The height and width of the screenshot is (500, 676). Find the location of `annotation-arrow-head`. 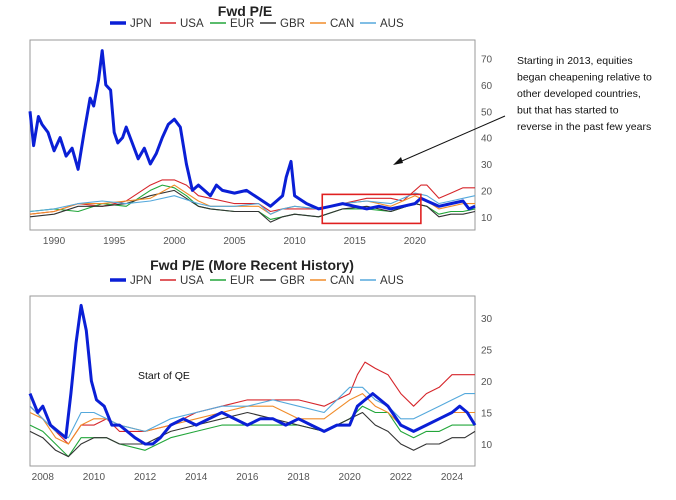

annotation-arrow-head is located at coordinates (398, 161).